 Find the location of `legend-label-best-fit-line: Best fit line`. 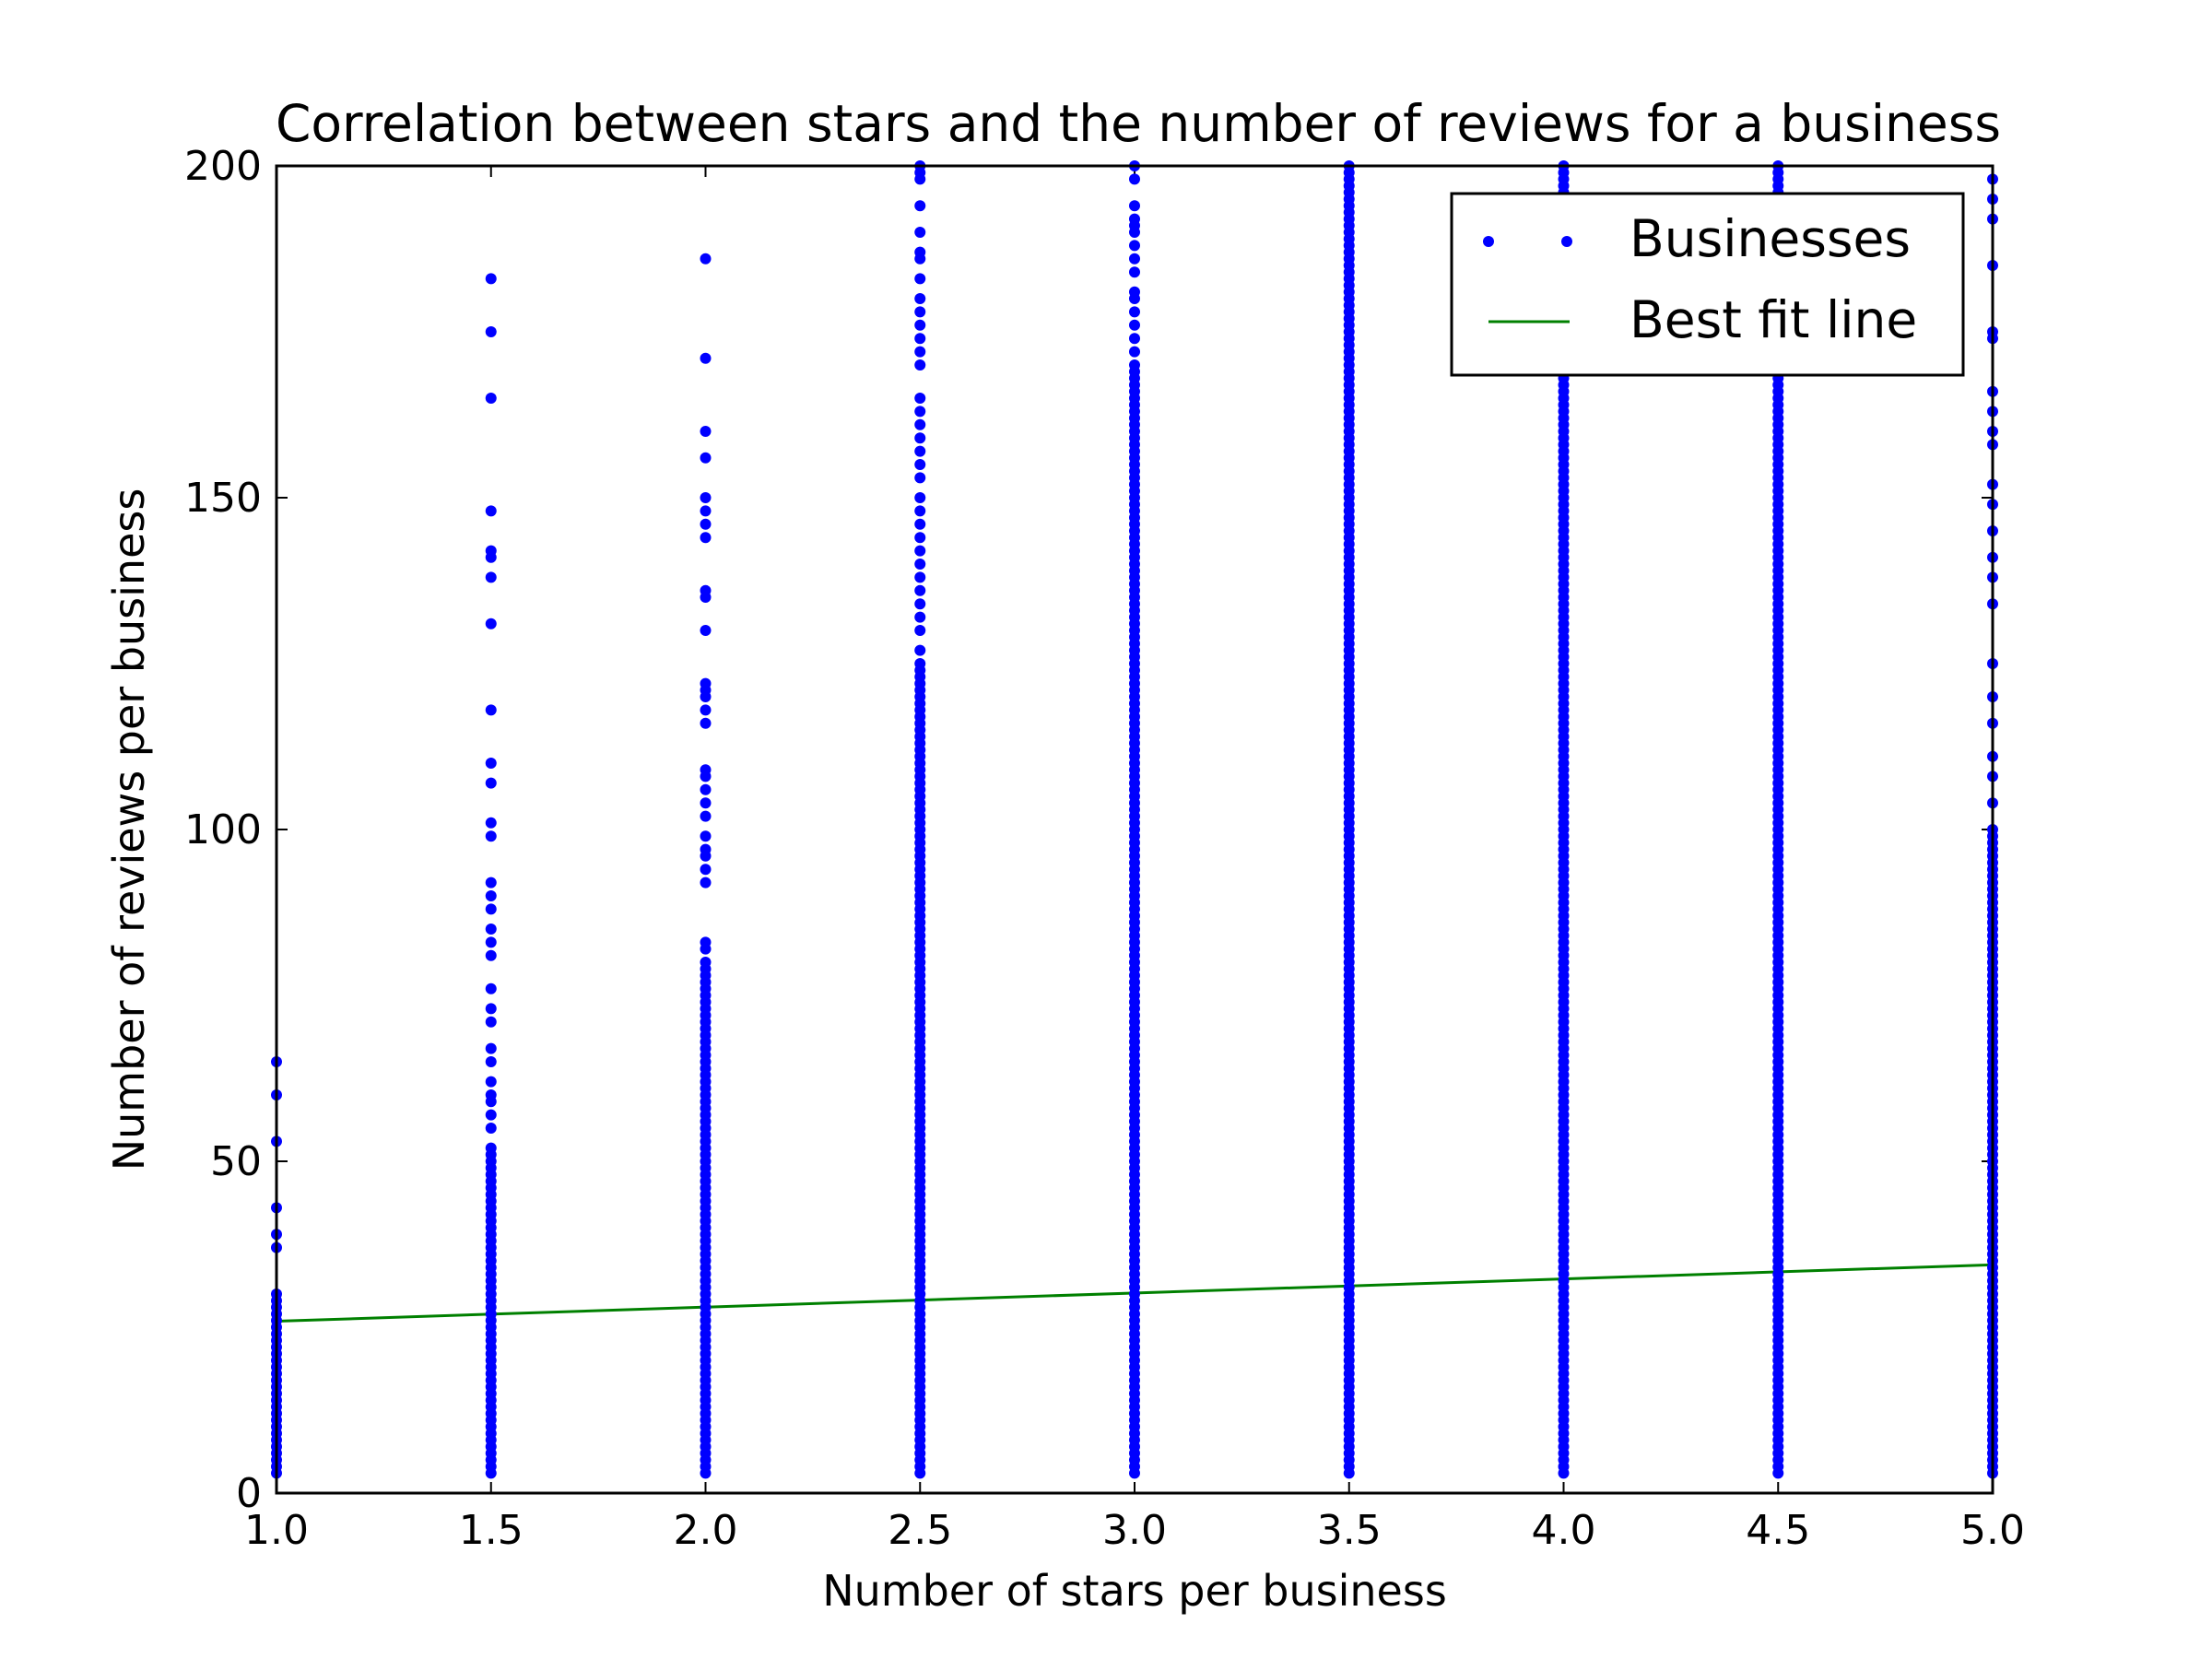

legend-label-best-fit-line: Best fit line is located at coordinates (1773, 319).